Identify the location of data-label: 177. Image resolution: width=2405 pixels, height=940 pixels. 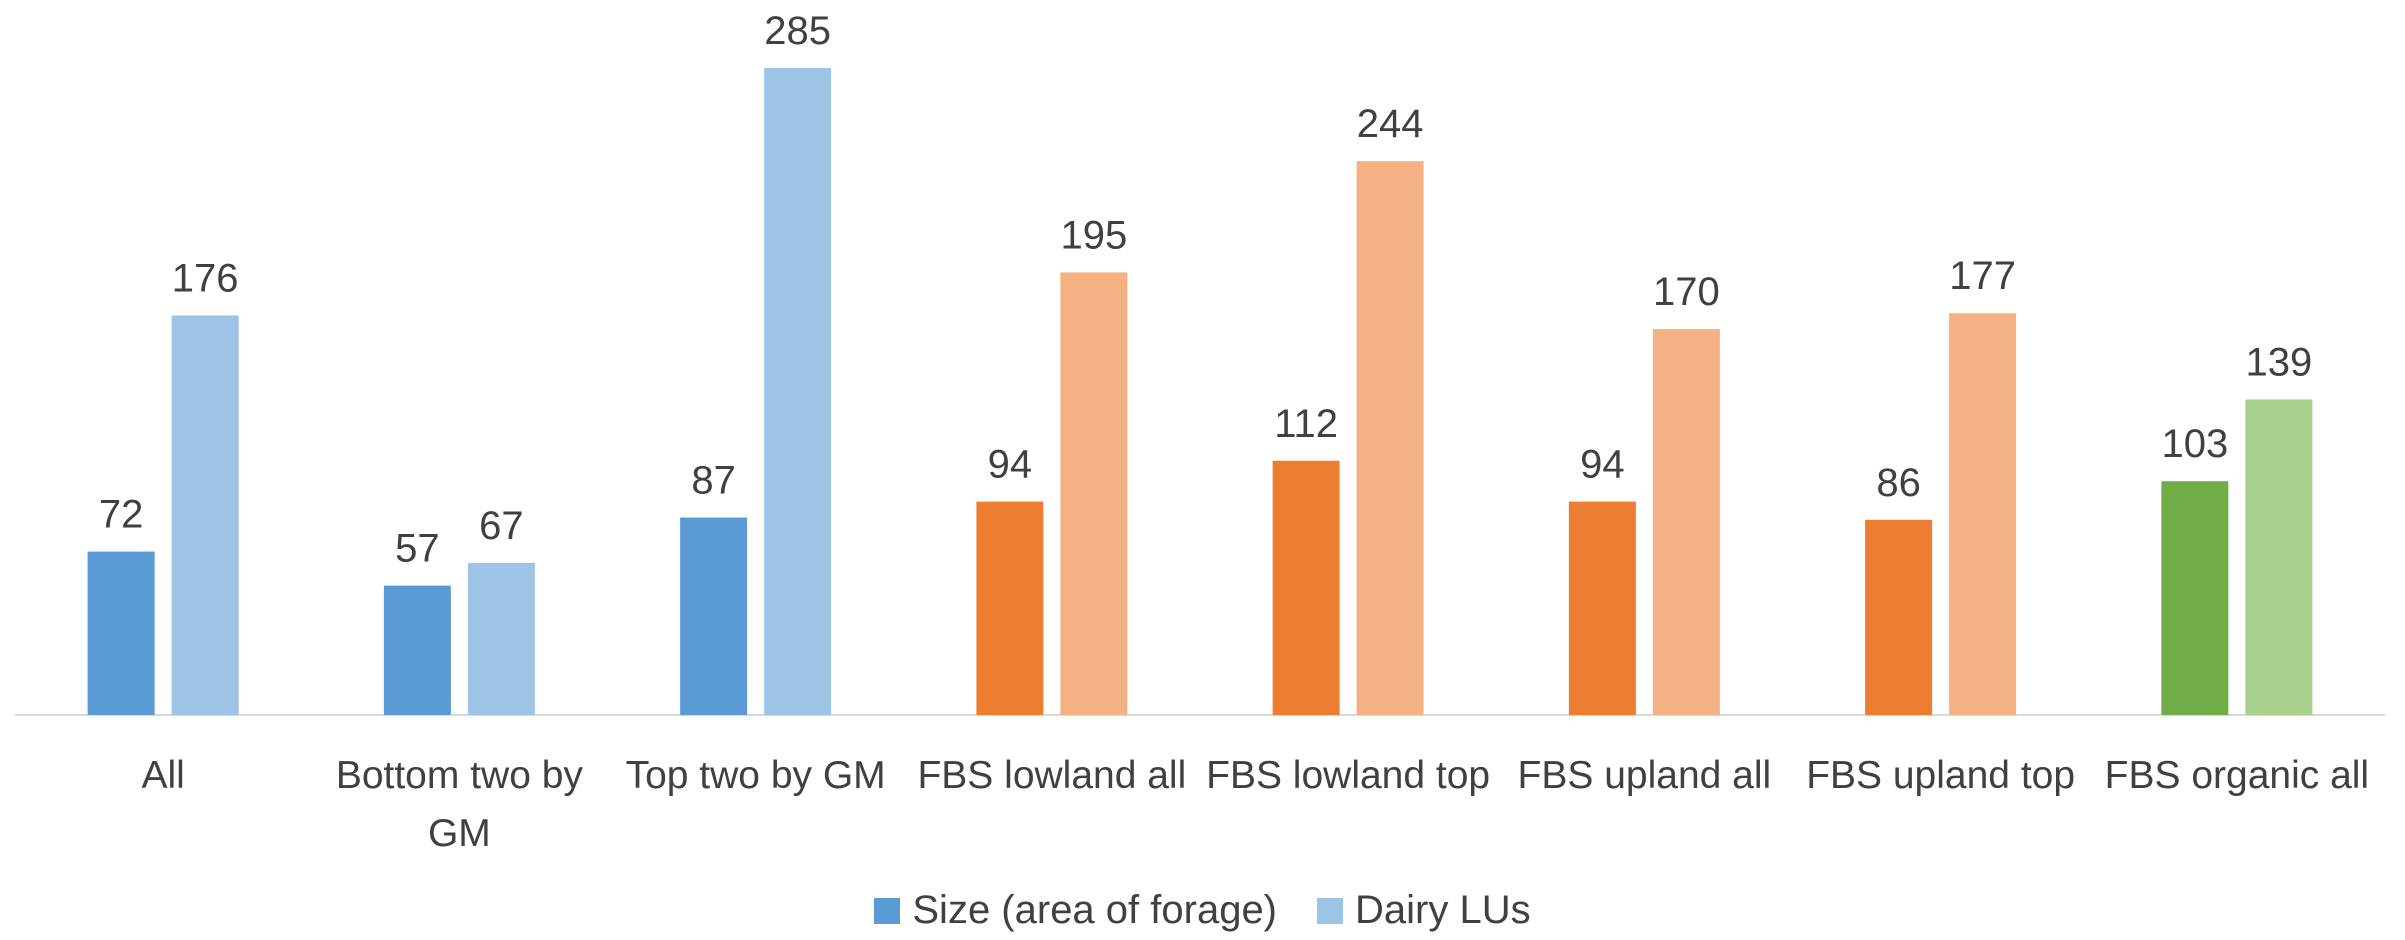
(1982, 276).